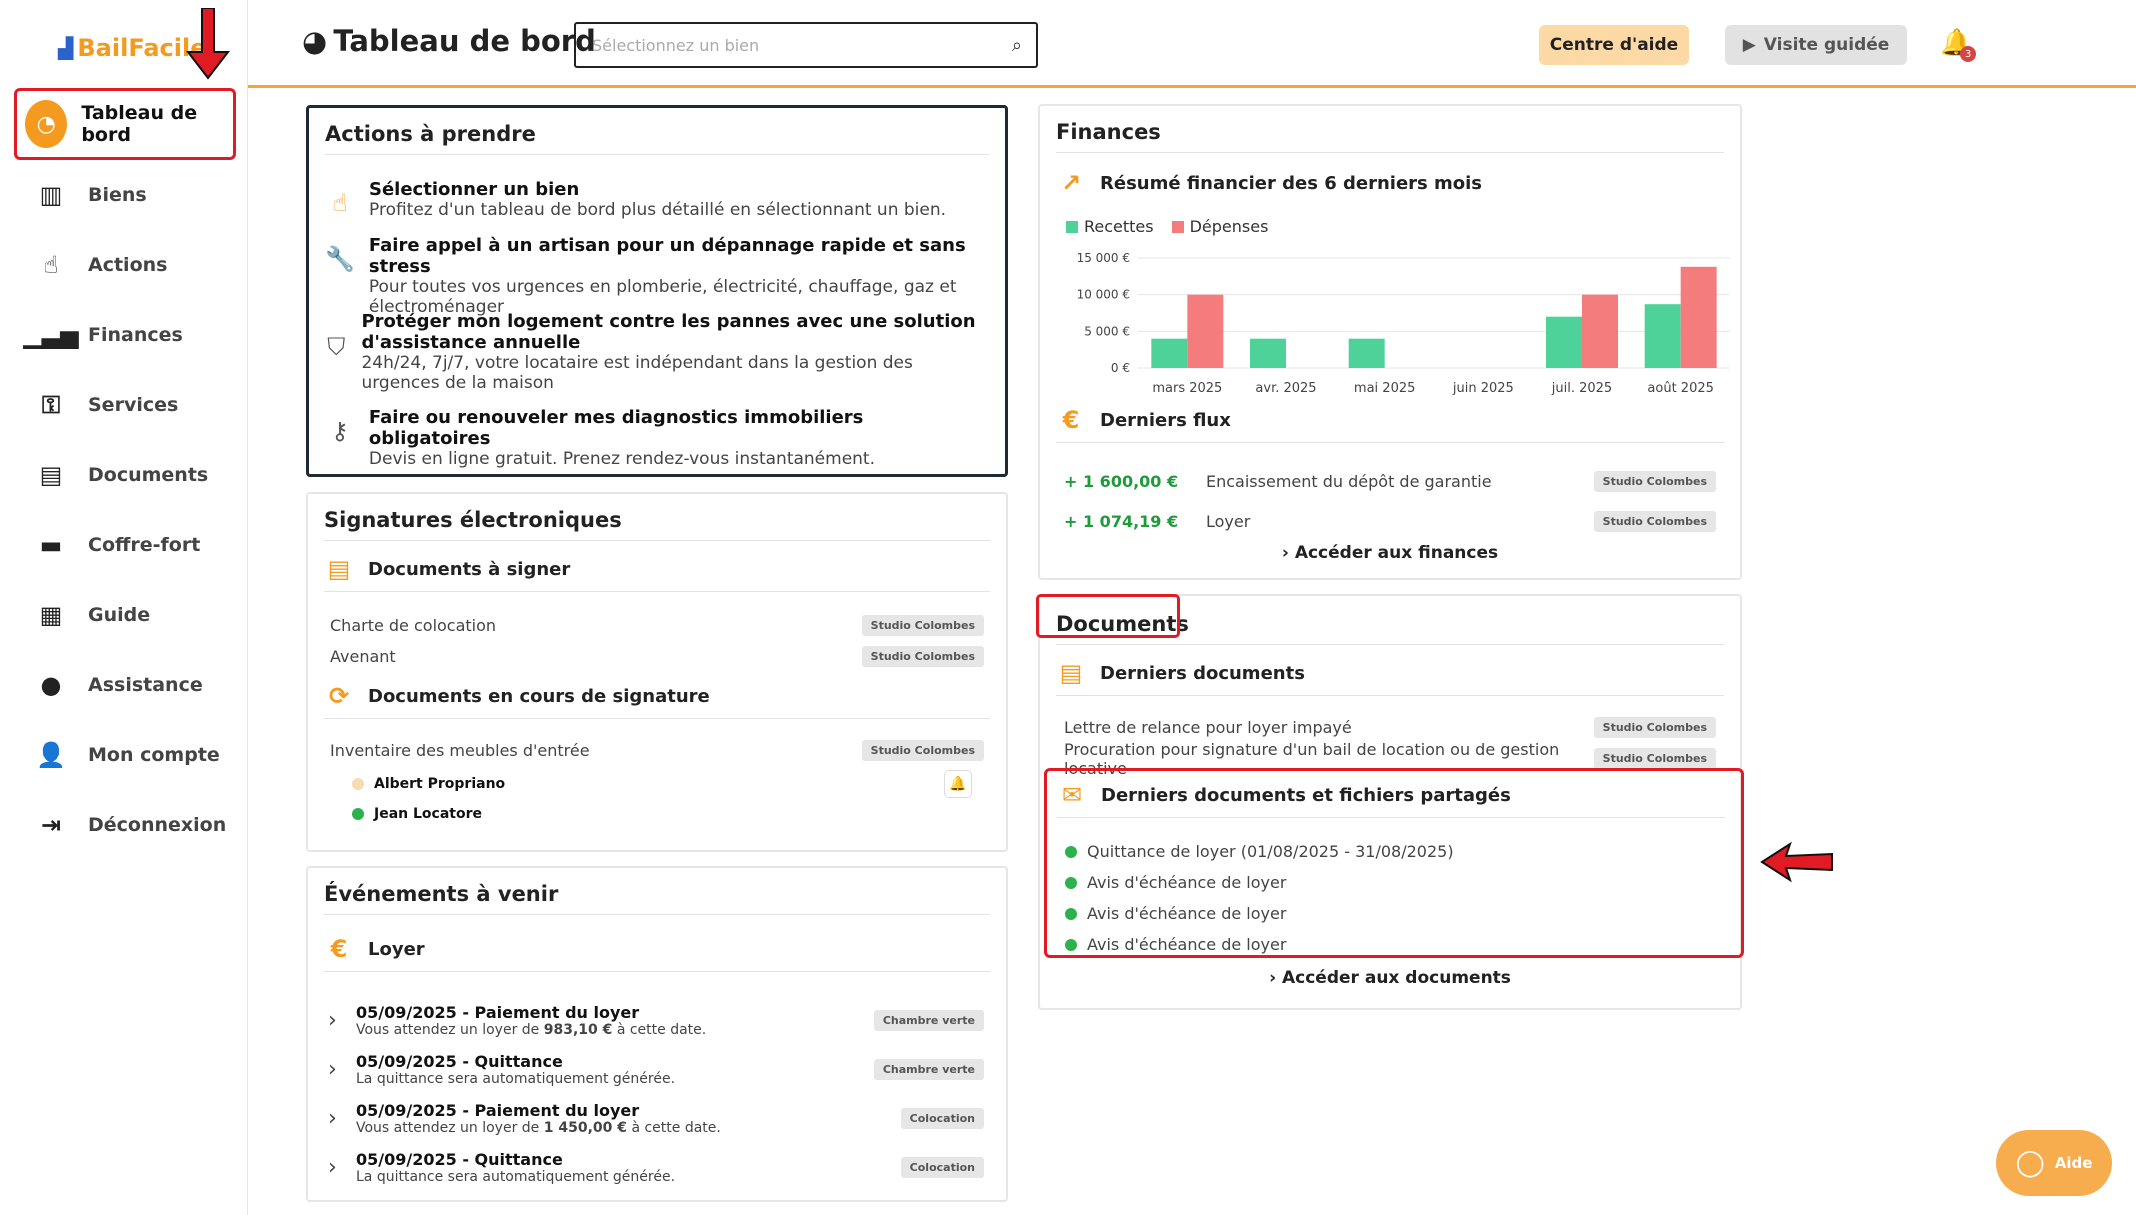 The width and height of the screenshot is (2136, 1215). I want to click on property-search: ⌕, so click(806, 45).